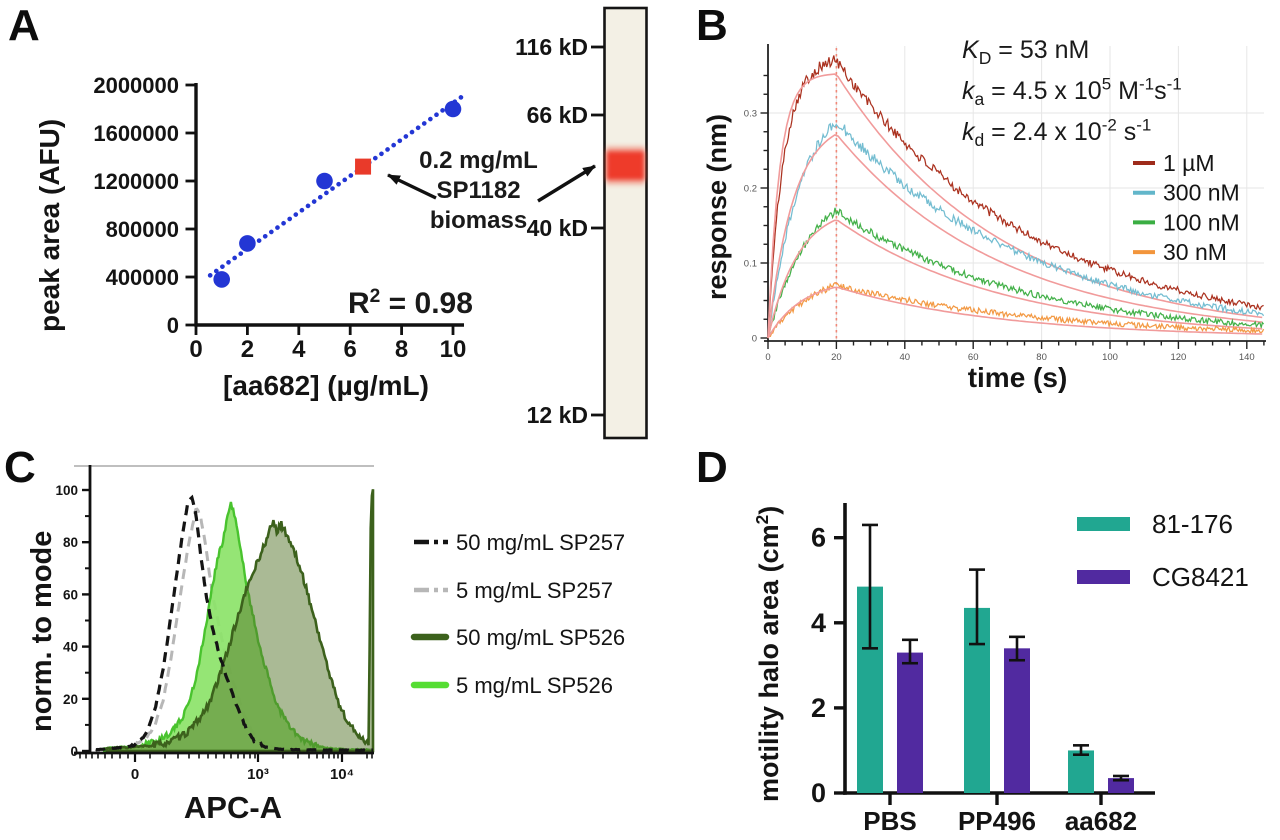  I want to click on bar-cg8421-aa682, so click(1121, 785).